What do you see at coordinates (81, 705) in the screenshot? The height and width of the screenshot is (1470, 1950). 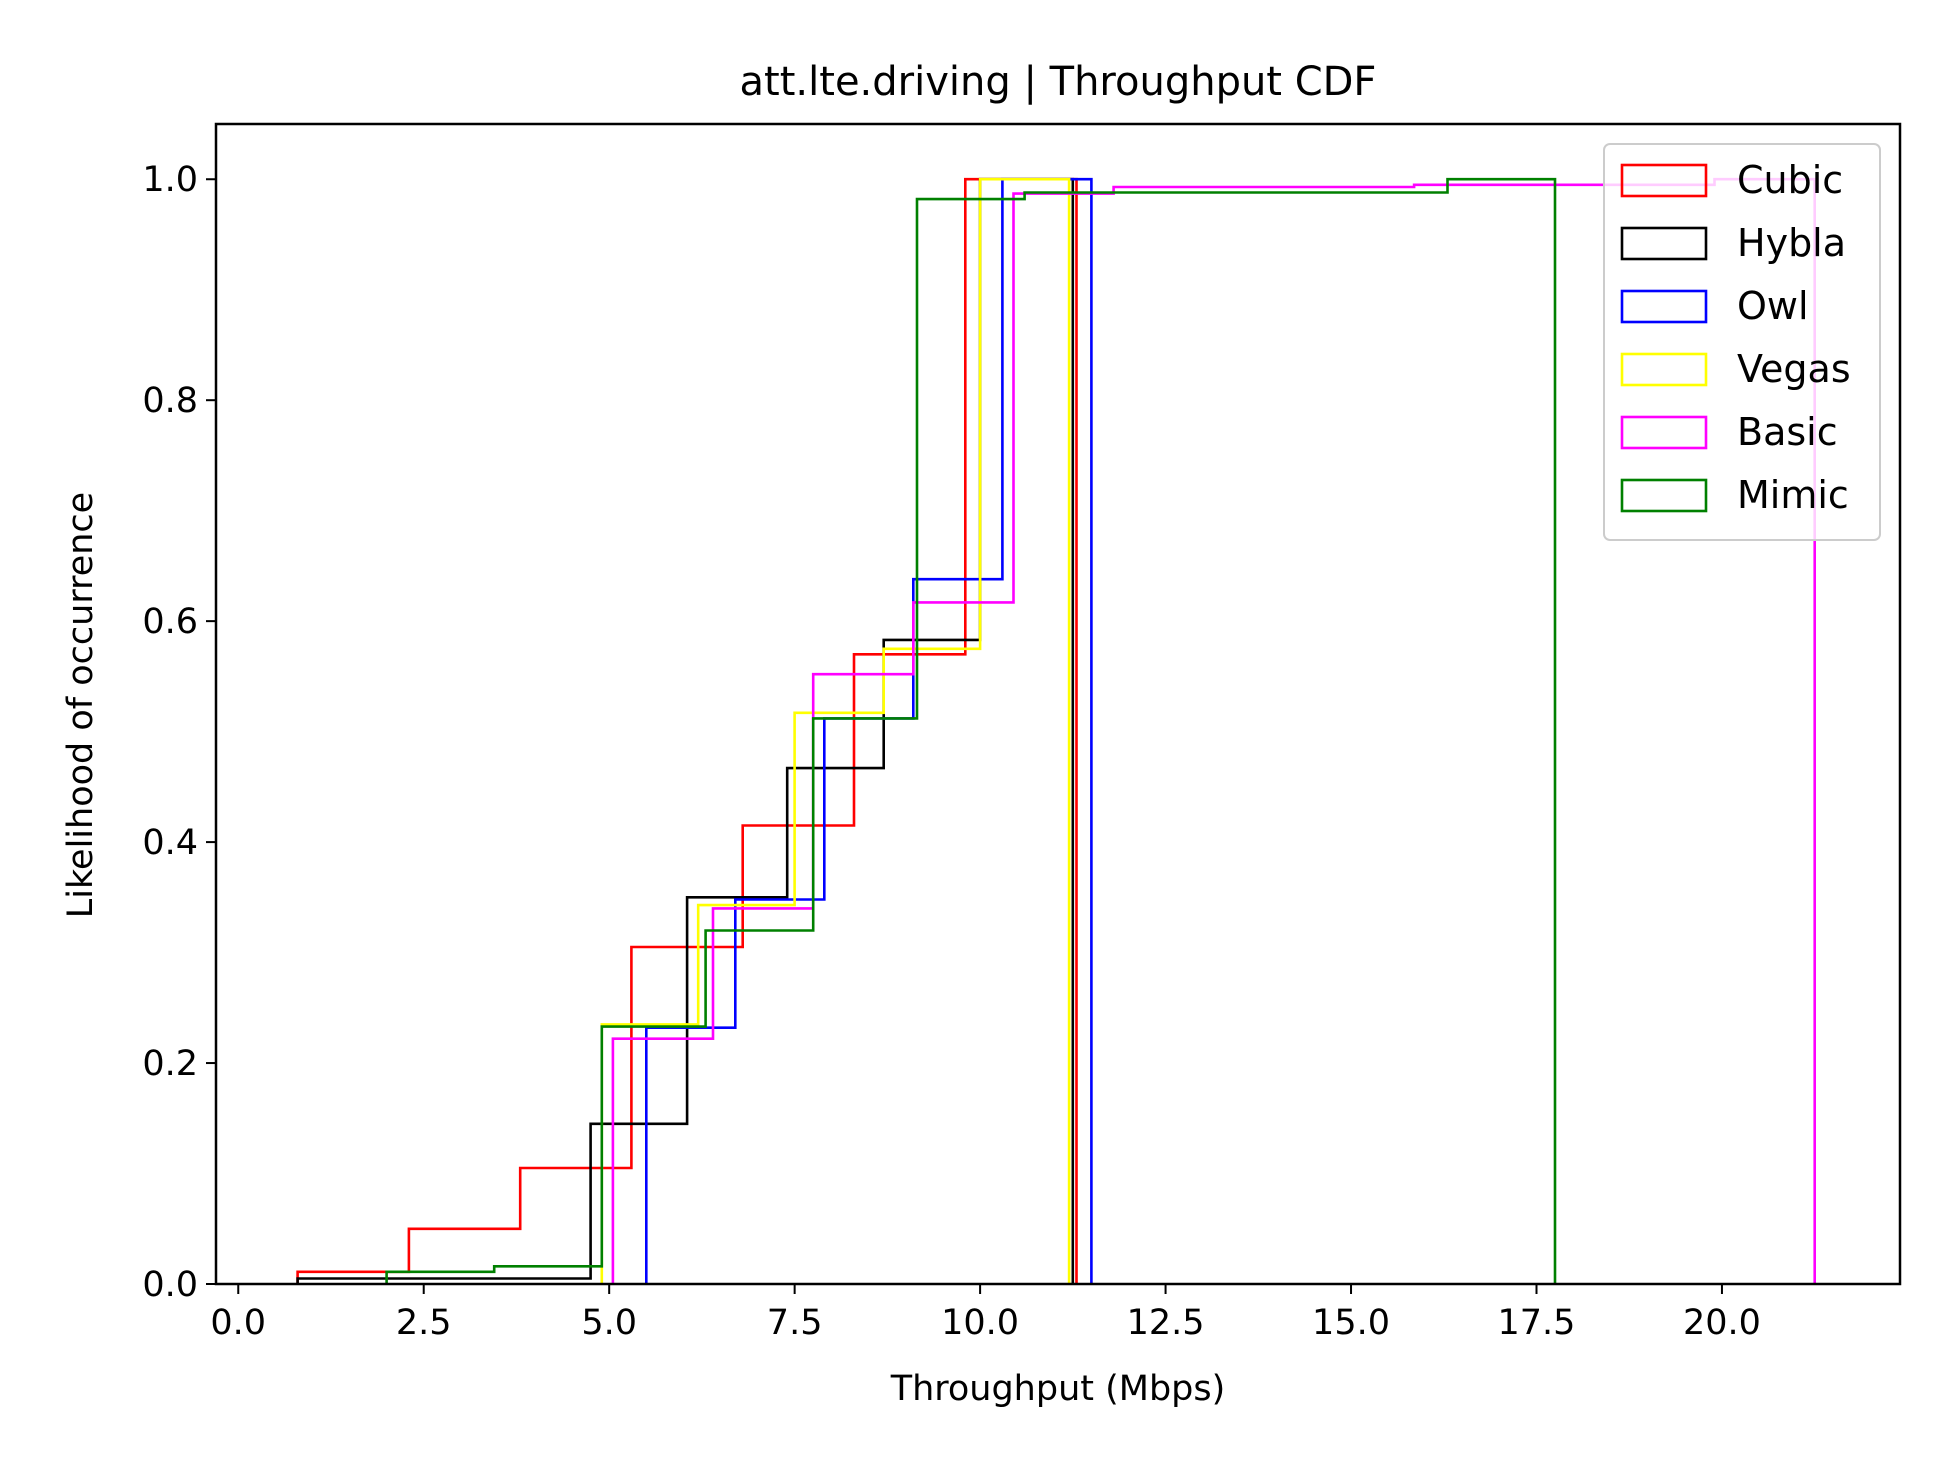 I see `y-axis-label: Likelihood of occurrence` at bounding box center [81, 705].